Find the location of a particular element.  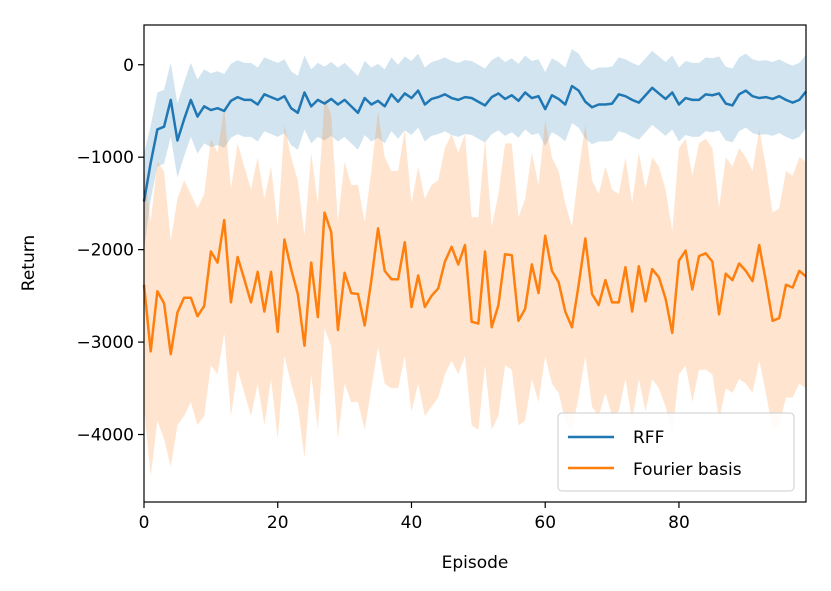

y-axis-ticks: 0 −1000 −2000 −3000 −4000 is located at coordinates (110, 251).